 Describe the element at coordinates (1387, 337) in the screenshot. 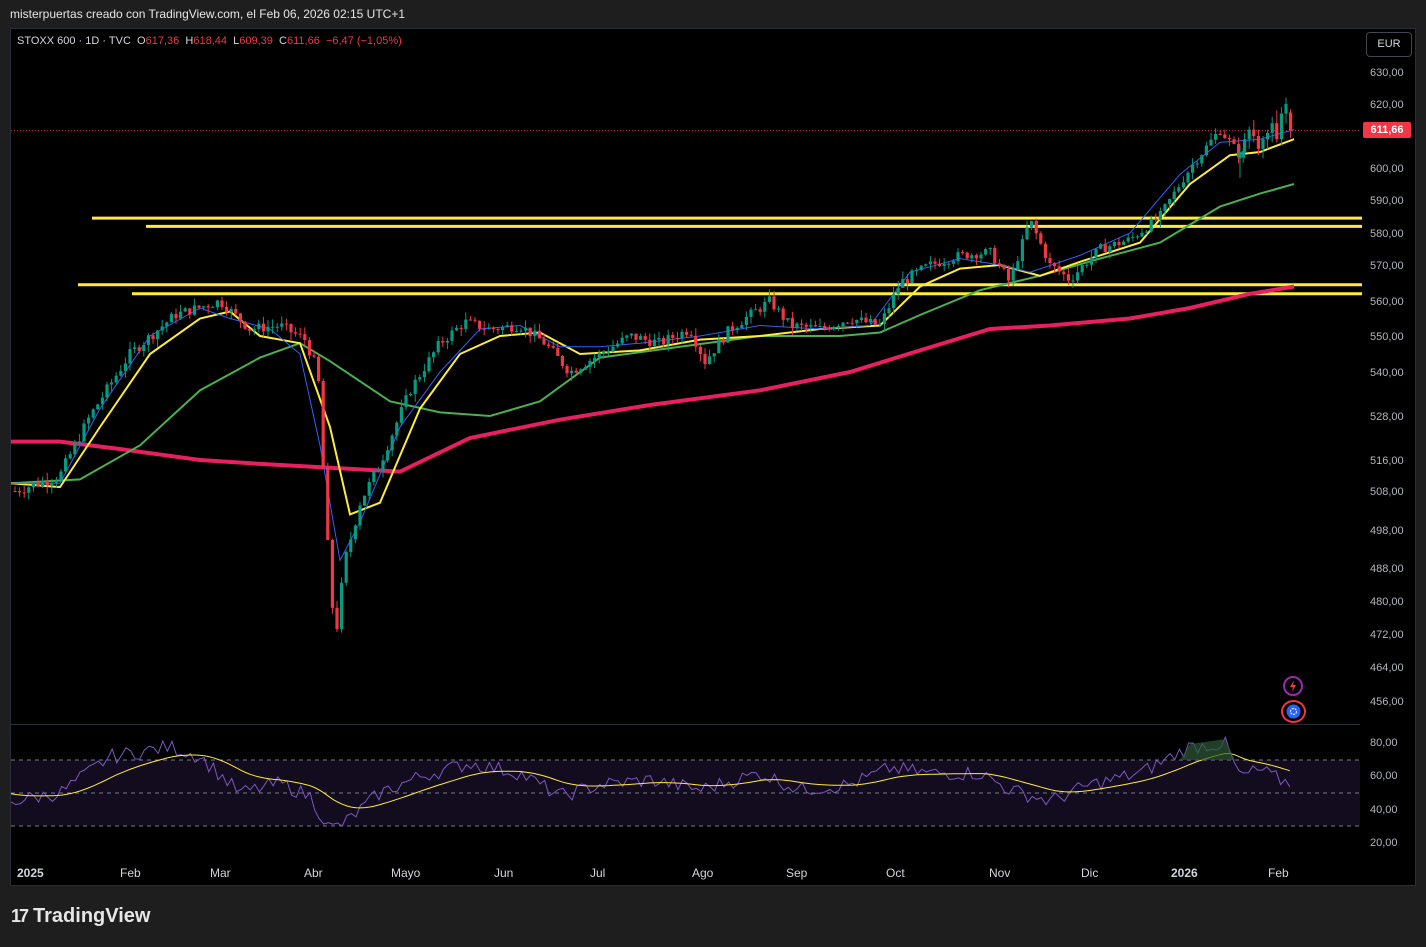

I see `price-axis-label: 550,00` at that location.